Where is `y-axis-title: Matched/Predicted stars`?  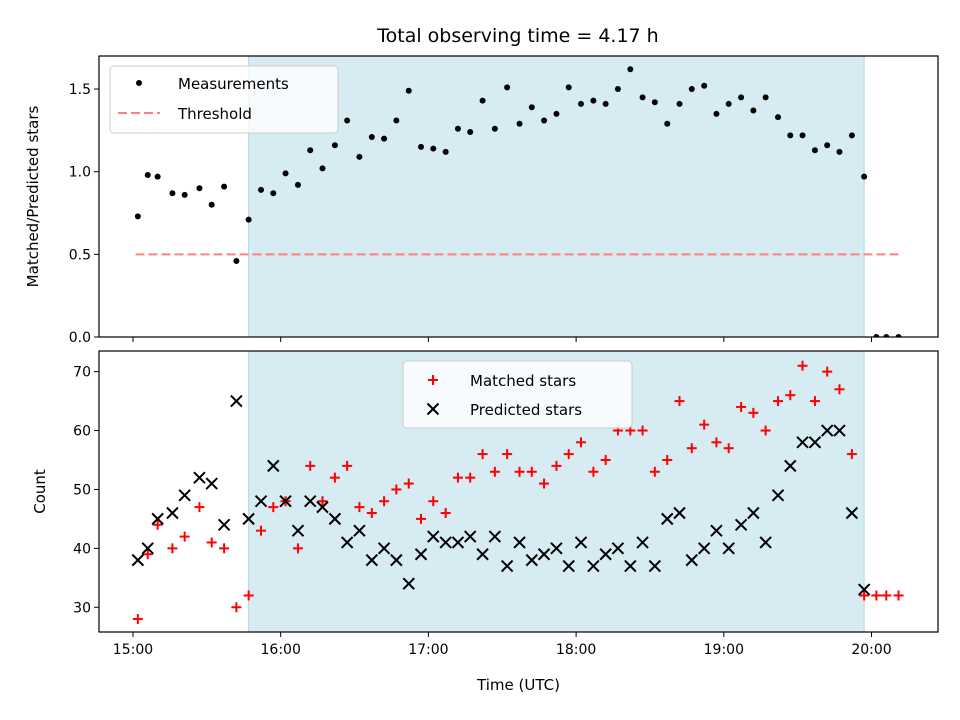
y-axis-title: Matched/Predicted stars is located at coordinates (33, 197).